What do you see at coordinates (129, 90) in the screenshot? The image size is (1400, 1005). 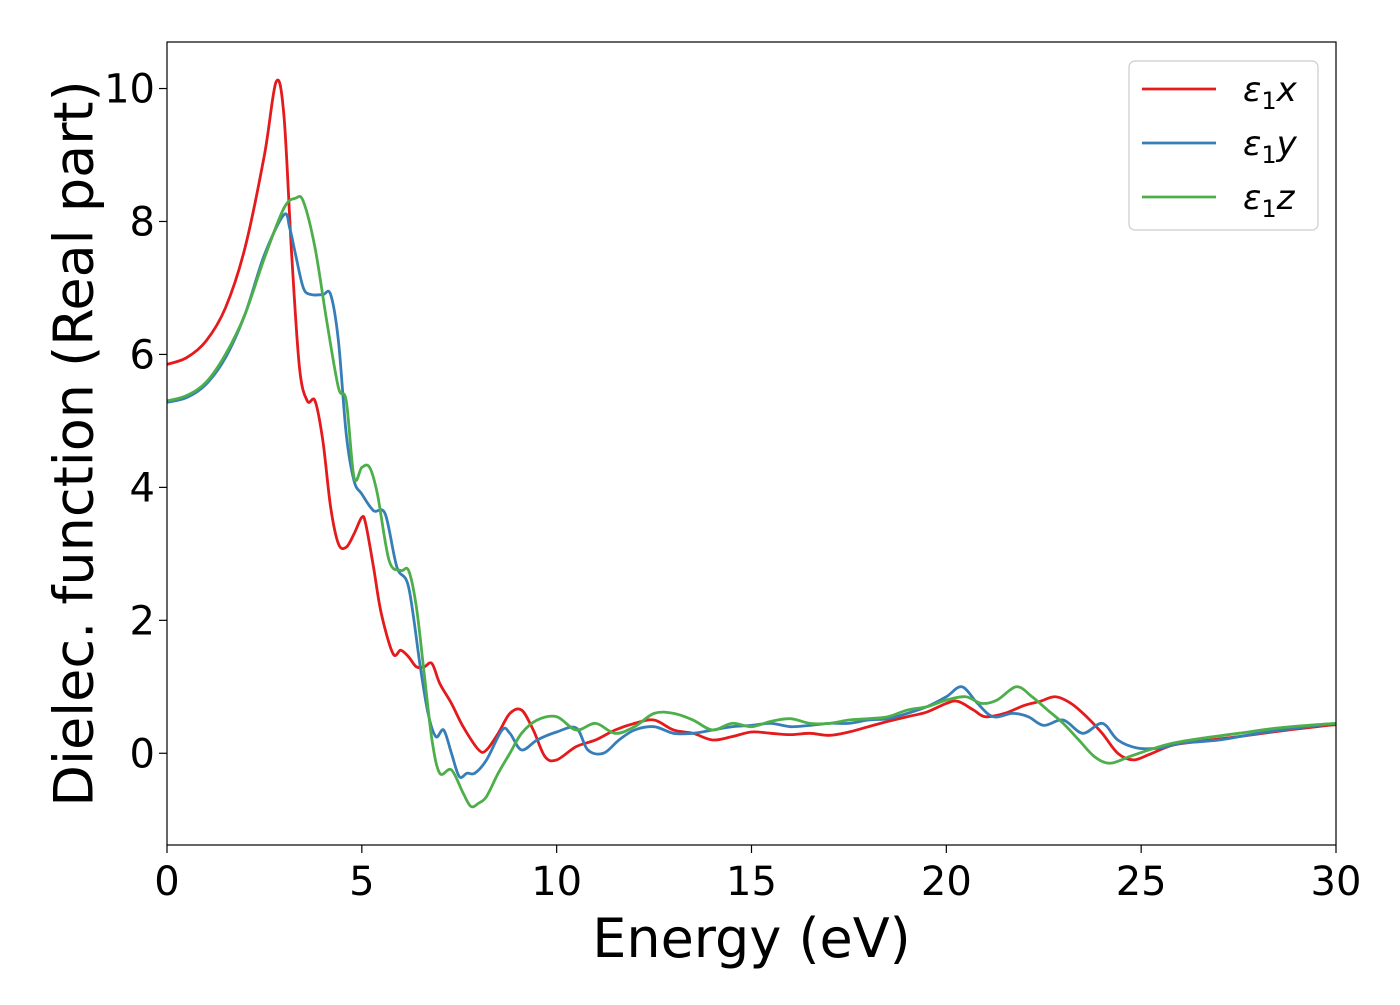 I see `y-tick-label: 10` at bounding box center [129, 90].